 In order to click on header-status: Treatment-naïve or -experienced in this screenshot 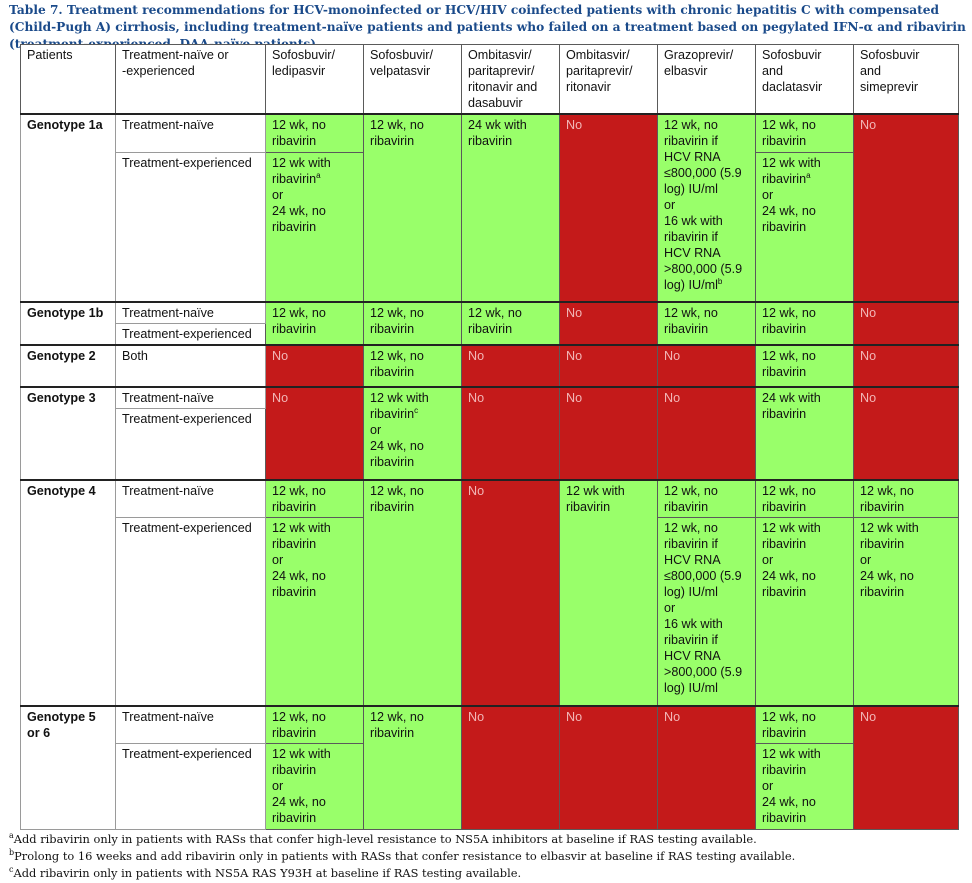, I will do `click(190, 79)`.